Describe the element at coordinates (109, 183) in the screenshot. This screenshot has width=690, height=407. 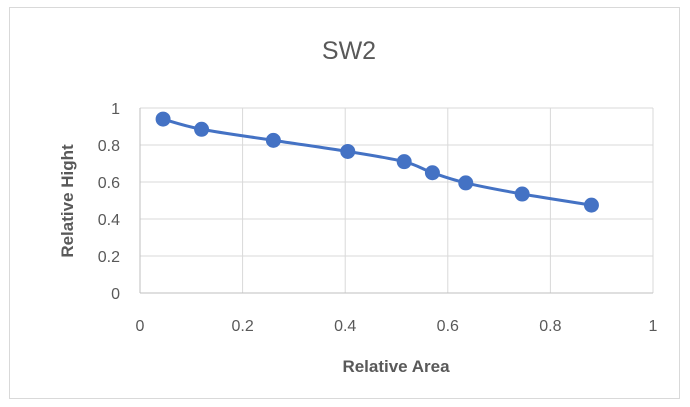
I see `y-tick-label: 0.6` at that location.